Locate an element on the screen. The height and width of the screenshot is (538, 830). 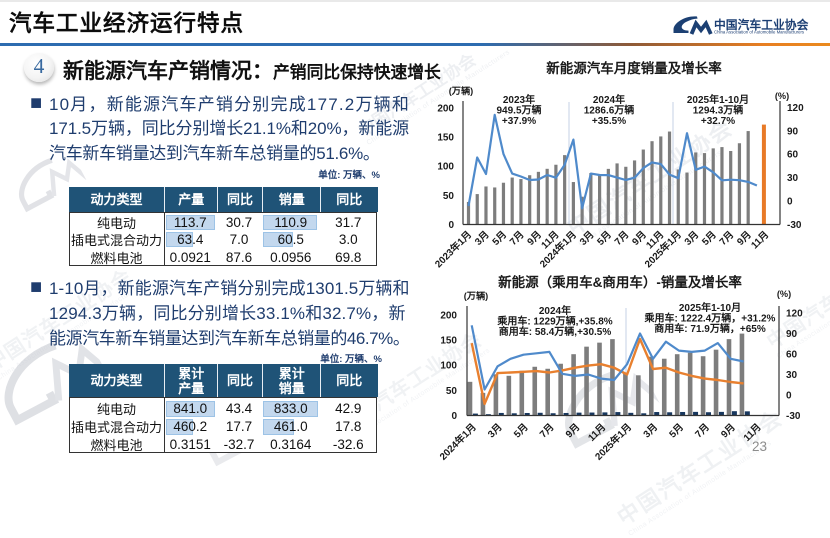
svg-text: +35.5% is located at coordinates (609, 121).